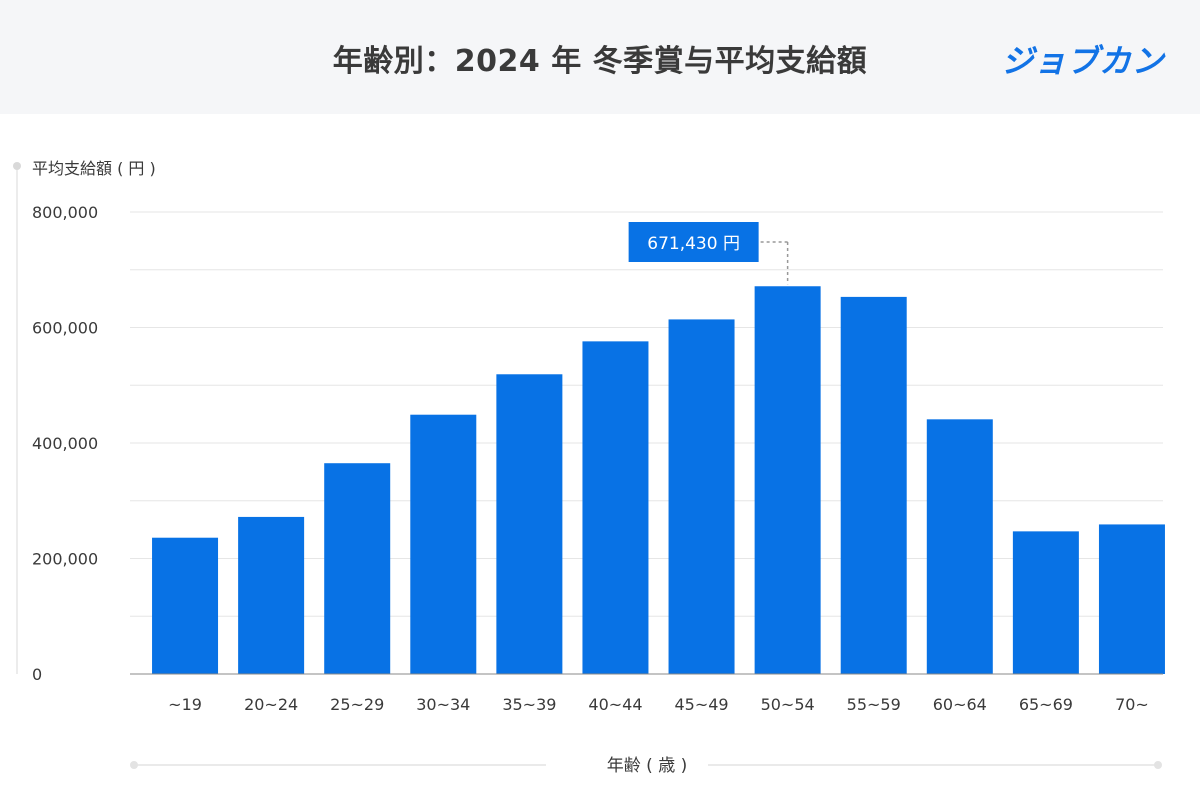 The height and width of the screenshot is (812, 1200). What do you see at coordinates (874, 704) in the screenshot?
I see `x-tick-label: 55~59` at bounding box center [874, 704].